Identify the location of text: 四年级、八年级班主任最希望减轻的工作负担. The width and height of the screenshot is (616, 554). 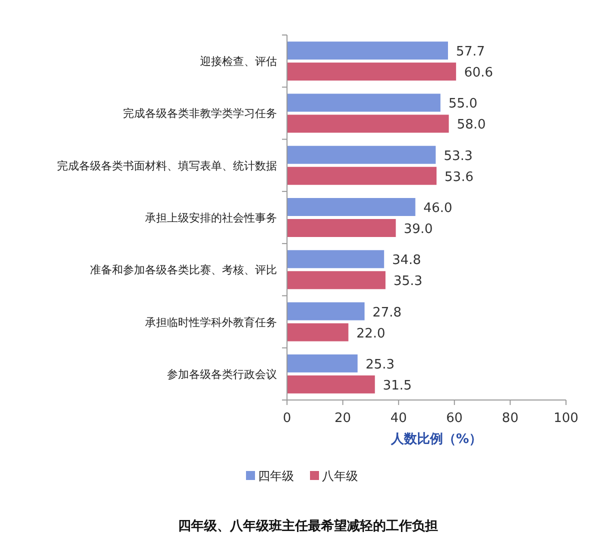
(308, 526).